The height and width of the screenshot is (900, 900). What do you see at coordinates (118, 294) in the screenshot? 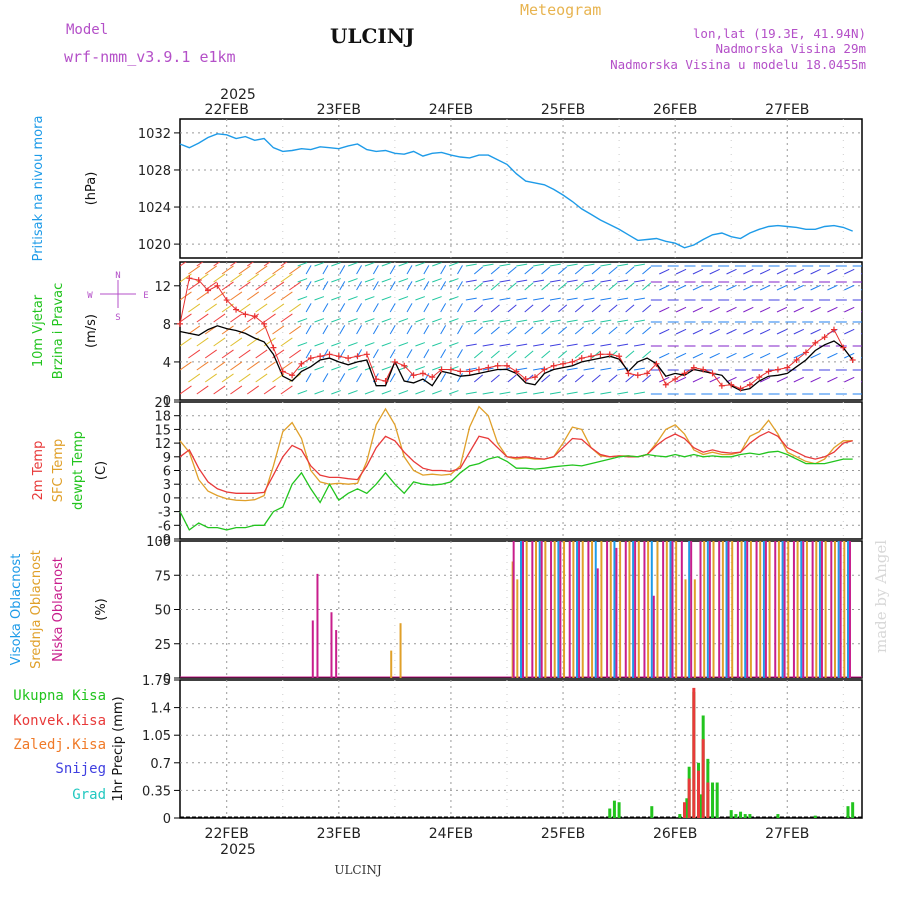
I see `compass-cross` at bounding box center [118, 294].